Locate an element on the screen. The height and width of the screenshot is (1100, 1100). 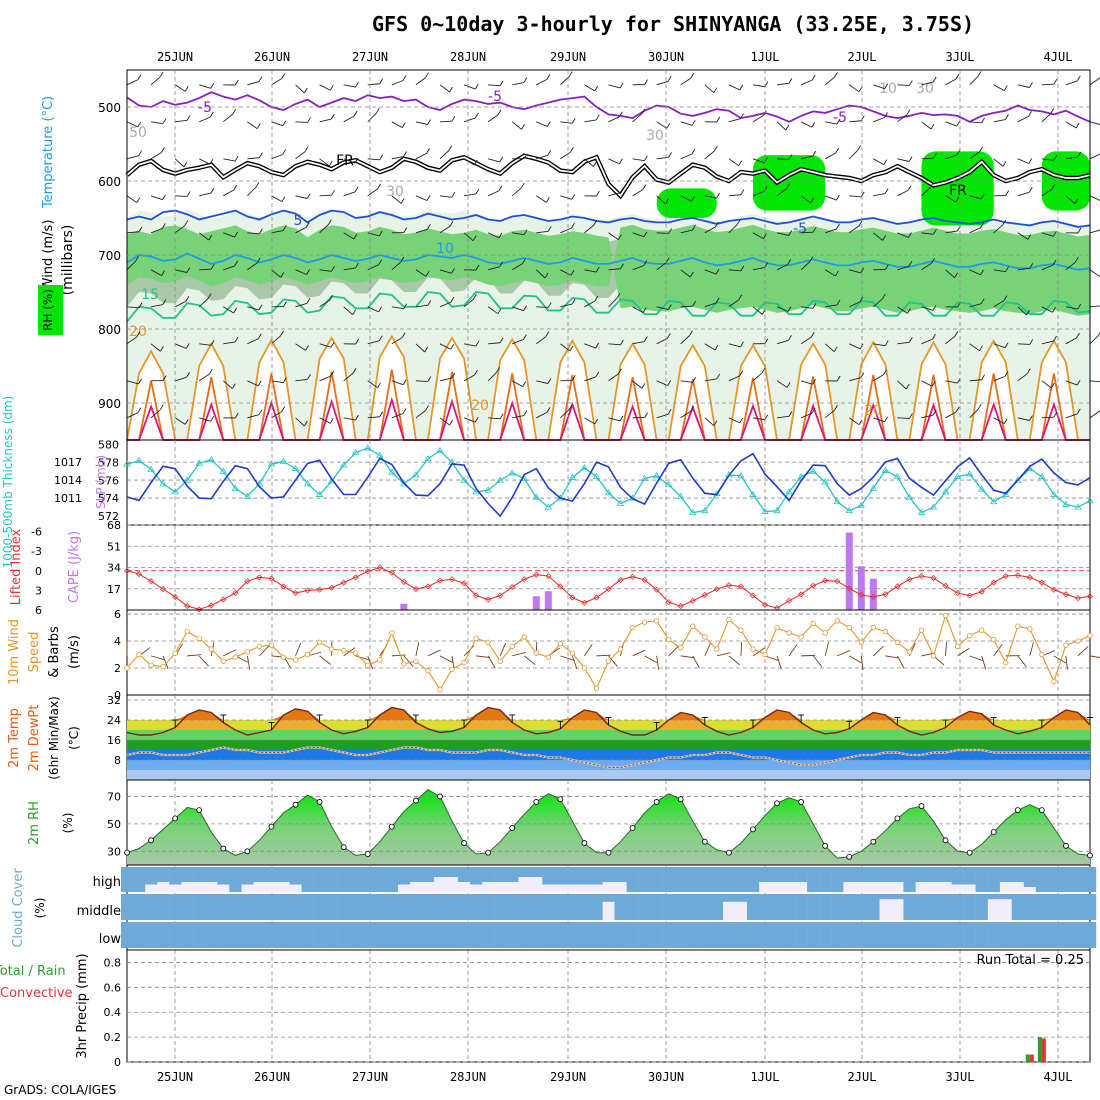
bar-convective is located at coordinates (1031, 1058).